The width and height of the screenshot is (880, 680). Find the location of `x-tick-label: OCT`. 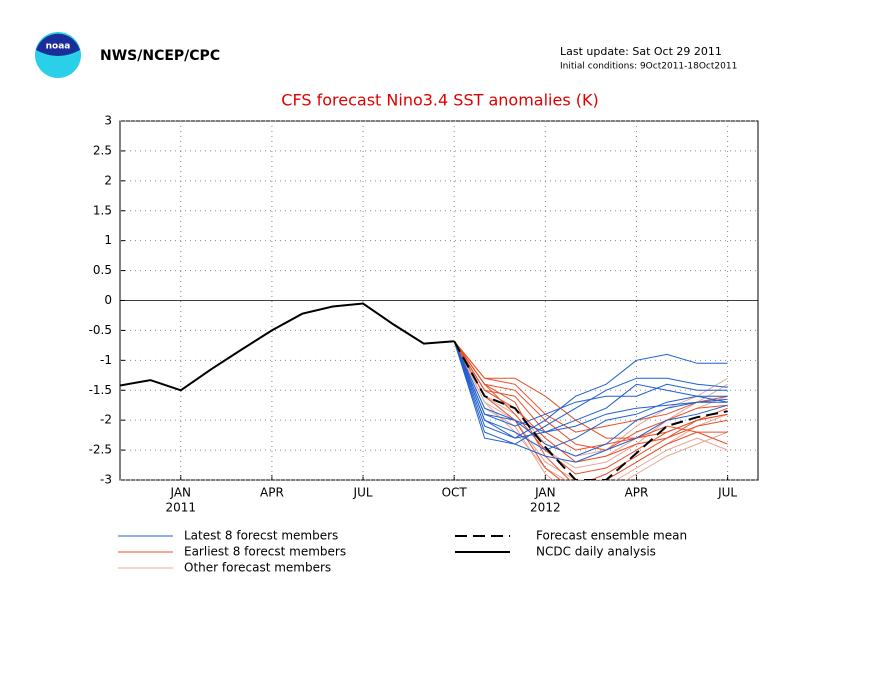

x-tick-label: OCT is located at coordinates (455, 493).